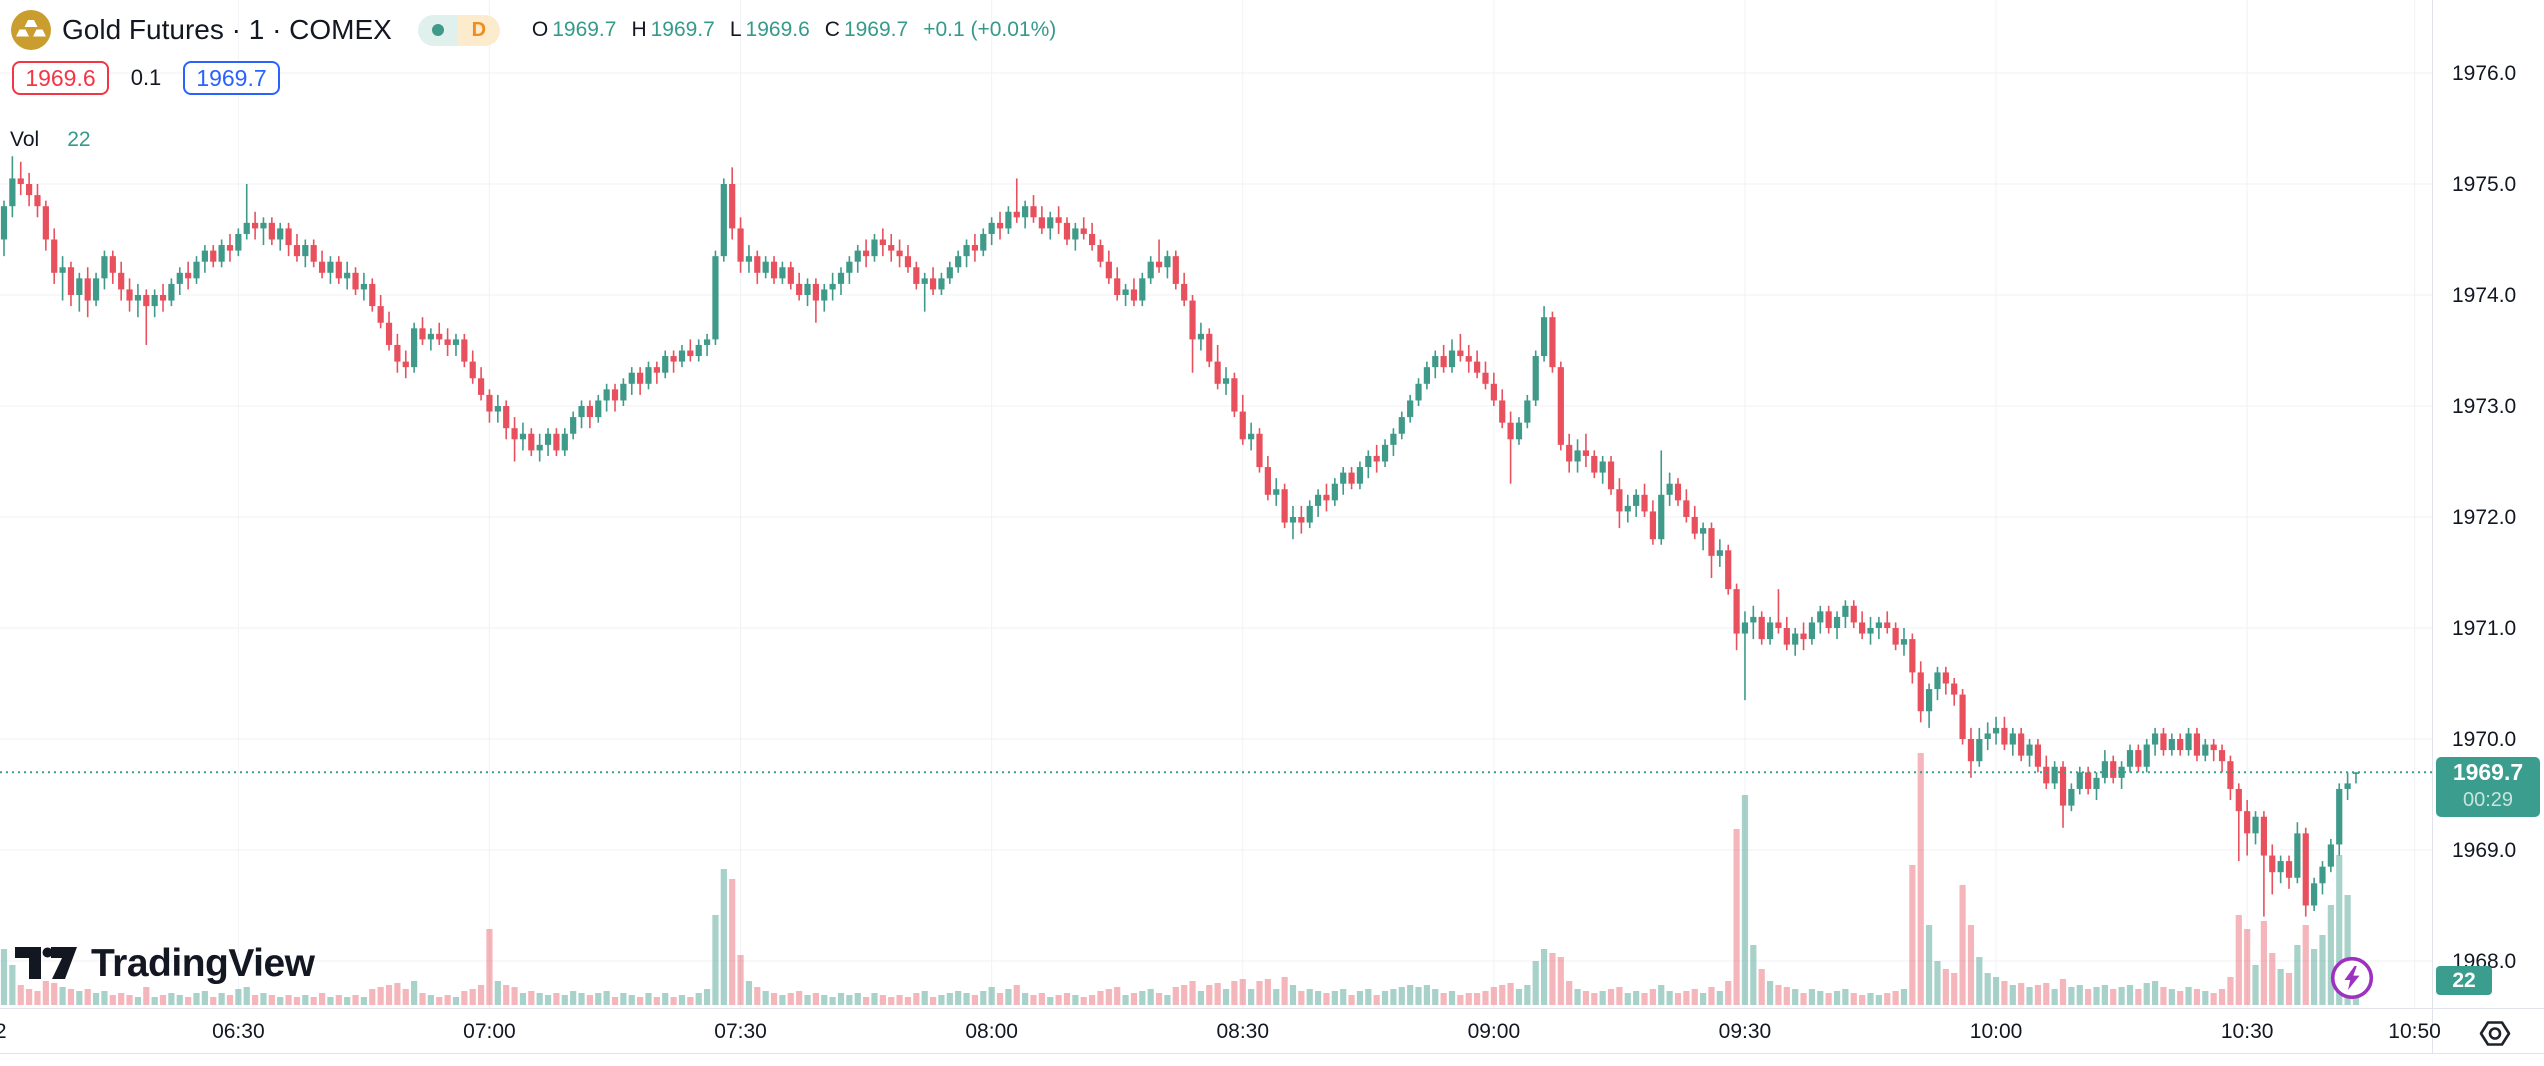 The image size is (2544, 1066). What do you see at coordinates (2488, 787) in the screenshot?
I see `last-price-tag: 1969.7 00:29` at bounding box center [2488, 787].